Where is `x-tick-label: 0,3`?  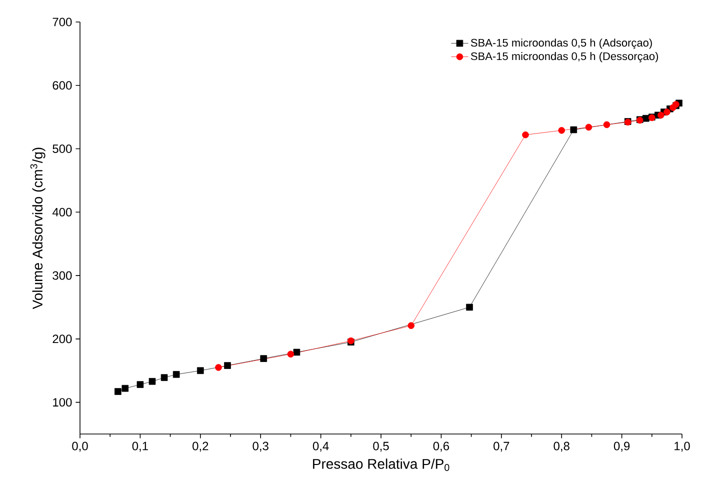 x-tick-label: 0,3 is located at coordinates (260, 447).